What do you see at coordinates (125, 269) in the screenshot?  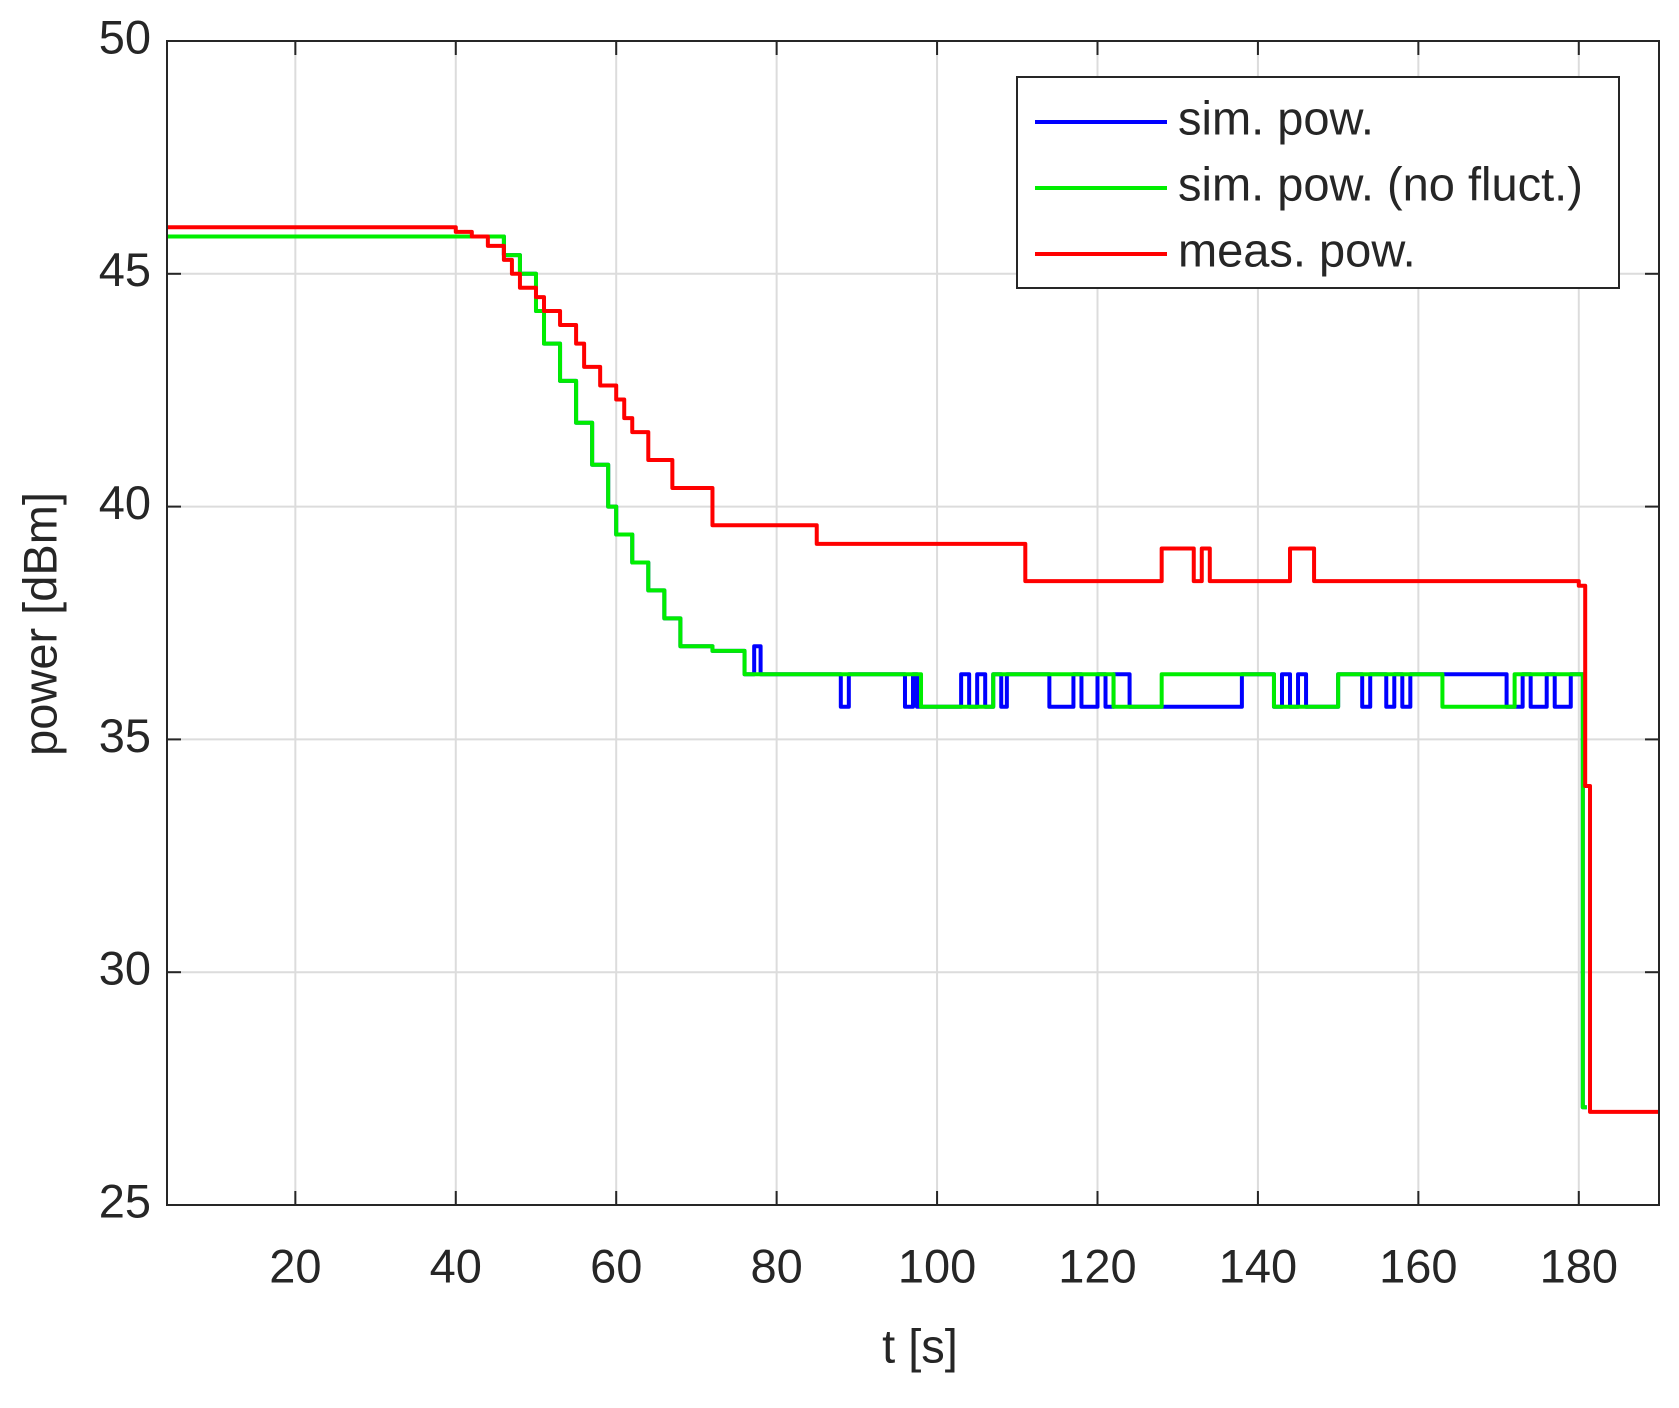 I see `y-tick-label: 45` at bounding box center [125, 269].